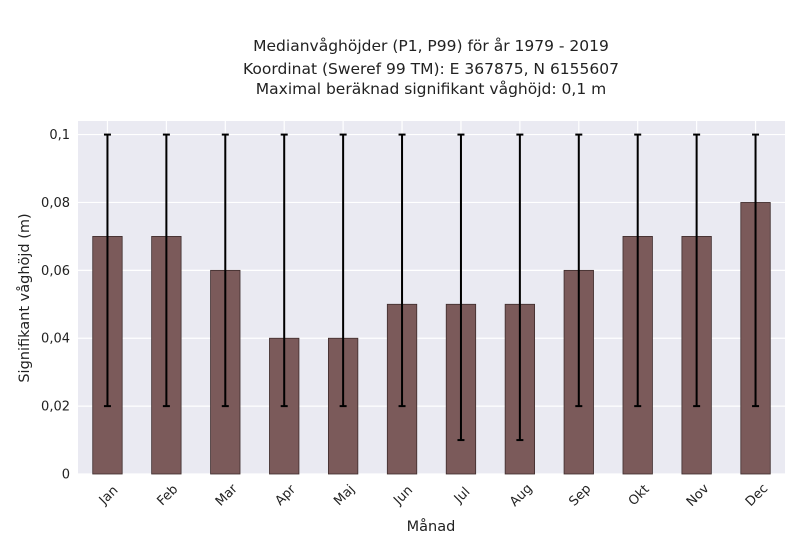 The width and height of the screenshot is (800, 550). Describe the element at coordinates (521, 495) in the screenshot. I see `x-tick-label: Aug` at that location.